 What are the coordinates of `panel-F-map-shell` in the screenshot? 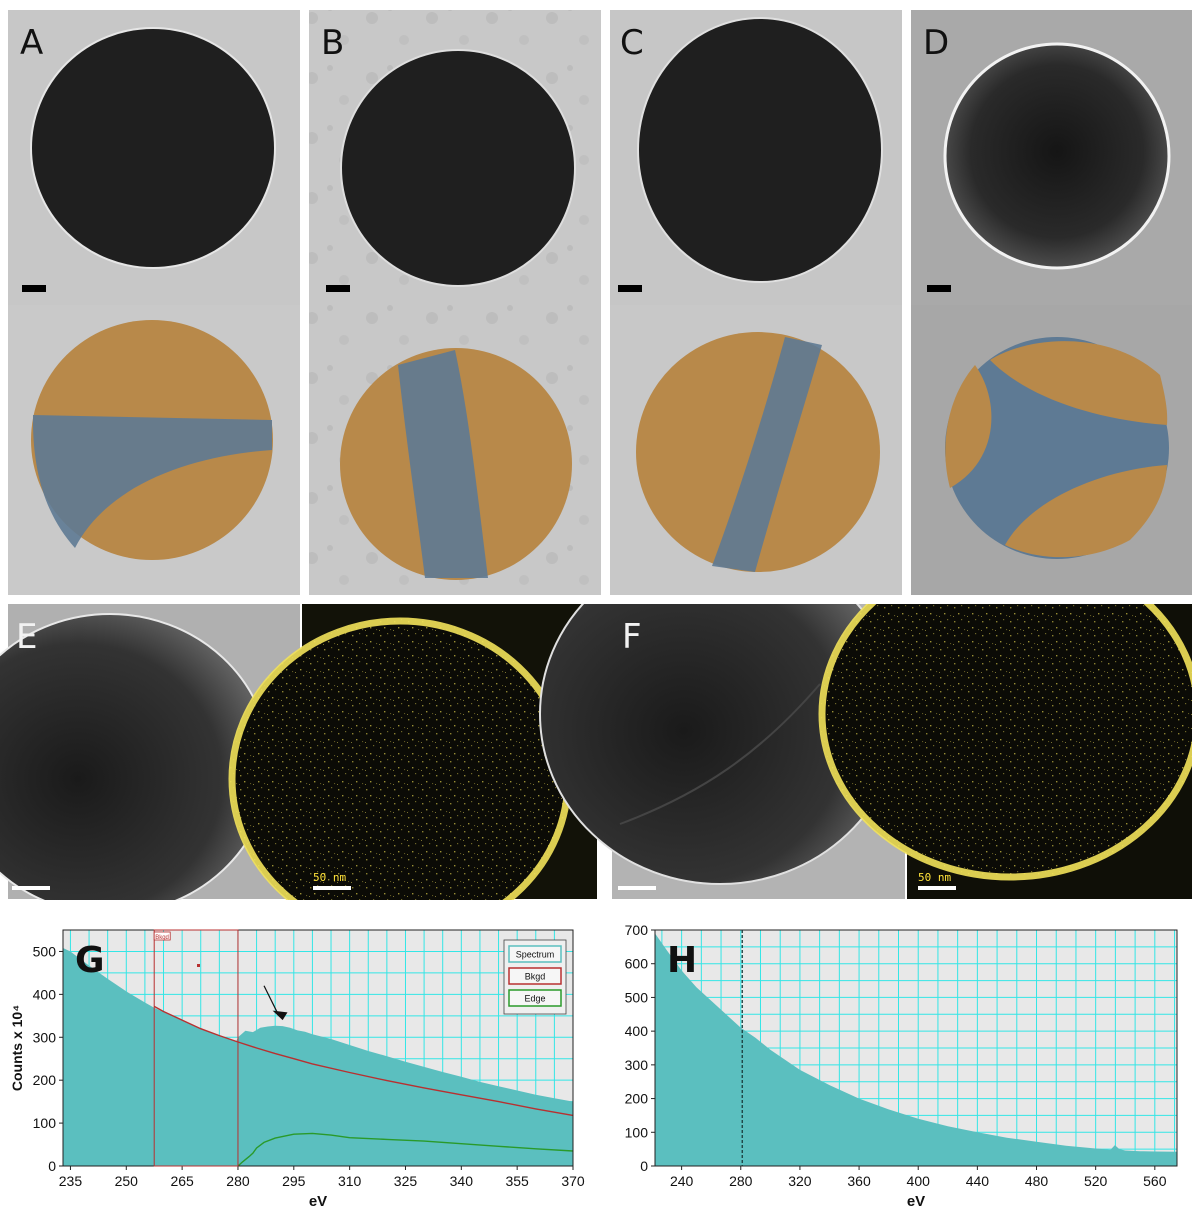 It's located at (1005, 742).